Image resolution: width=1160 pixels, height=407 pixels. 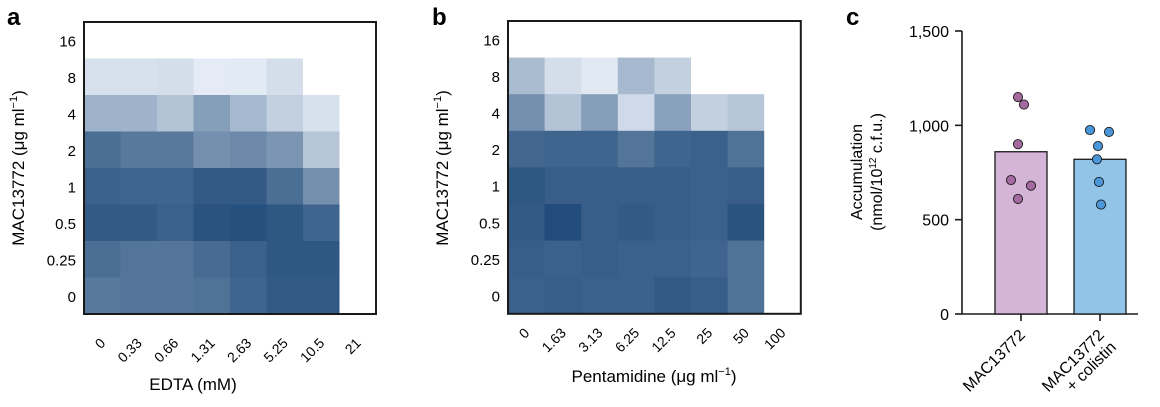 I want to click on x-tick-label: 0, so click(x=100, y=343).